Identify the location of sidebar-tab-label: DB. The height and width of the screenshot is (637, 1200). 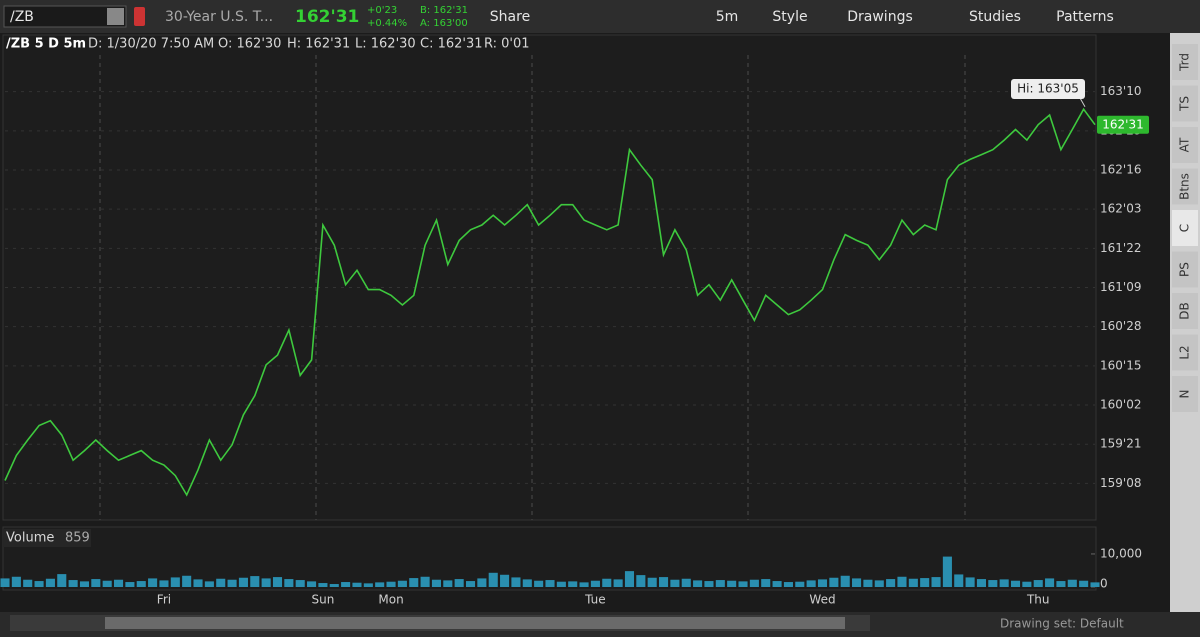
(1185, 310).